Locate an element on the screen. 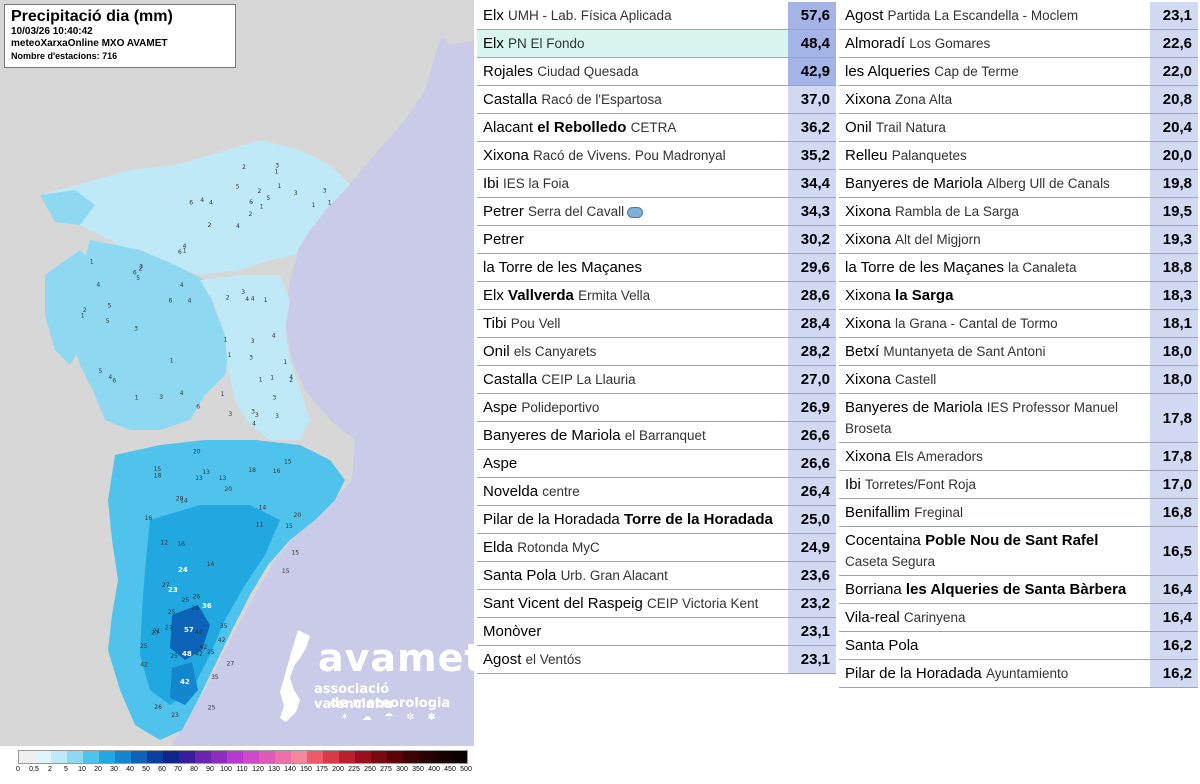 The height and width of the screenshot is (784, 1200). station-name-cell: Castalla Racó de l'Espartosa is located at coordinates (632, 99).